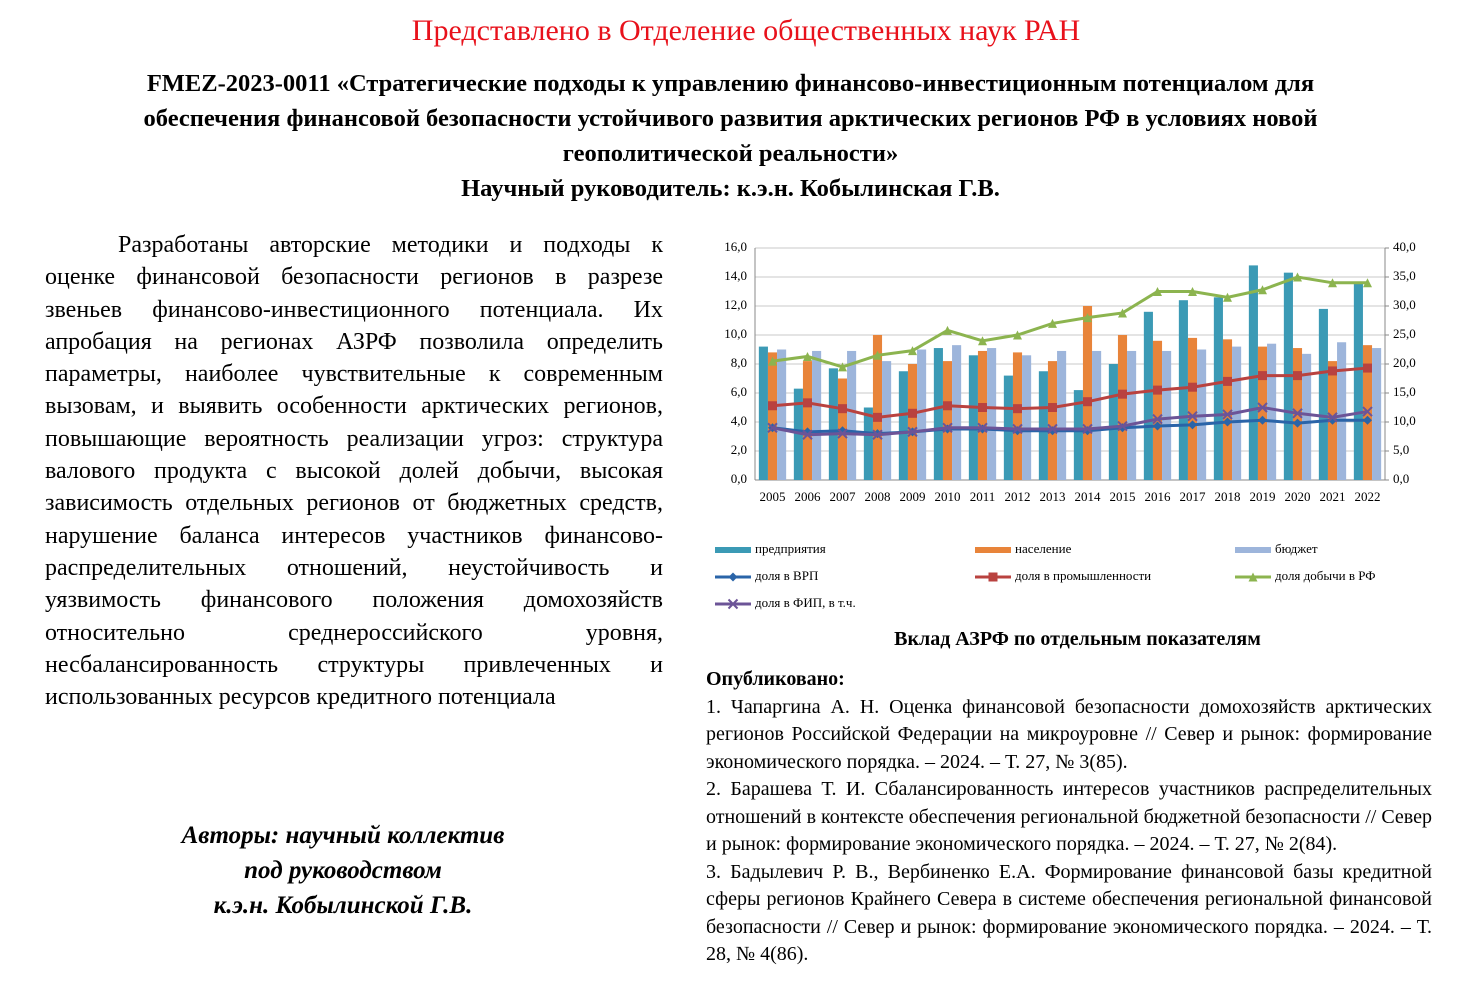 The image size is (1461, 1007). What do you see at coordinates (739, 362) in the screenshot?
I see `y-tick-label: 8,0` at bounding box center [739, 362].